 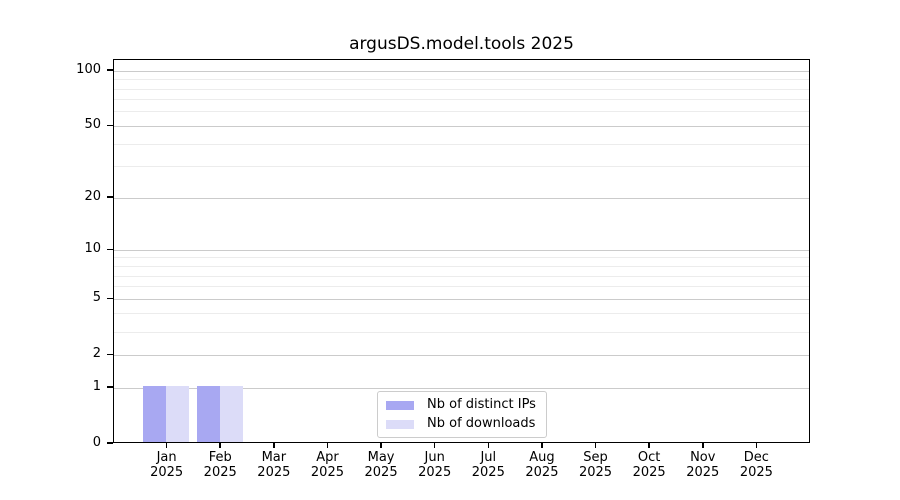 I want to click on x-tick-month: Dec, so click(x=756, y=457).